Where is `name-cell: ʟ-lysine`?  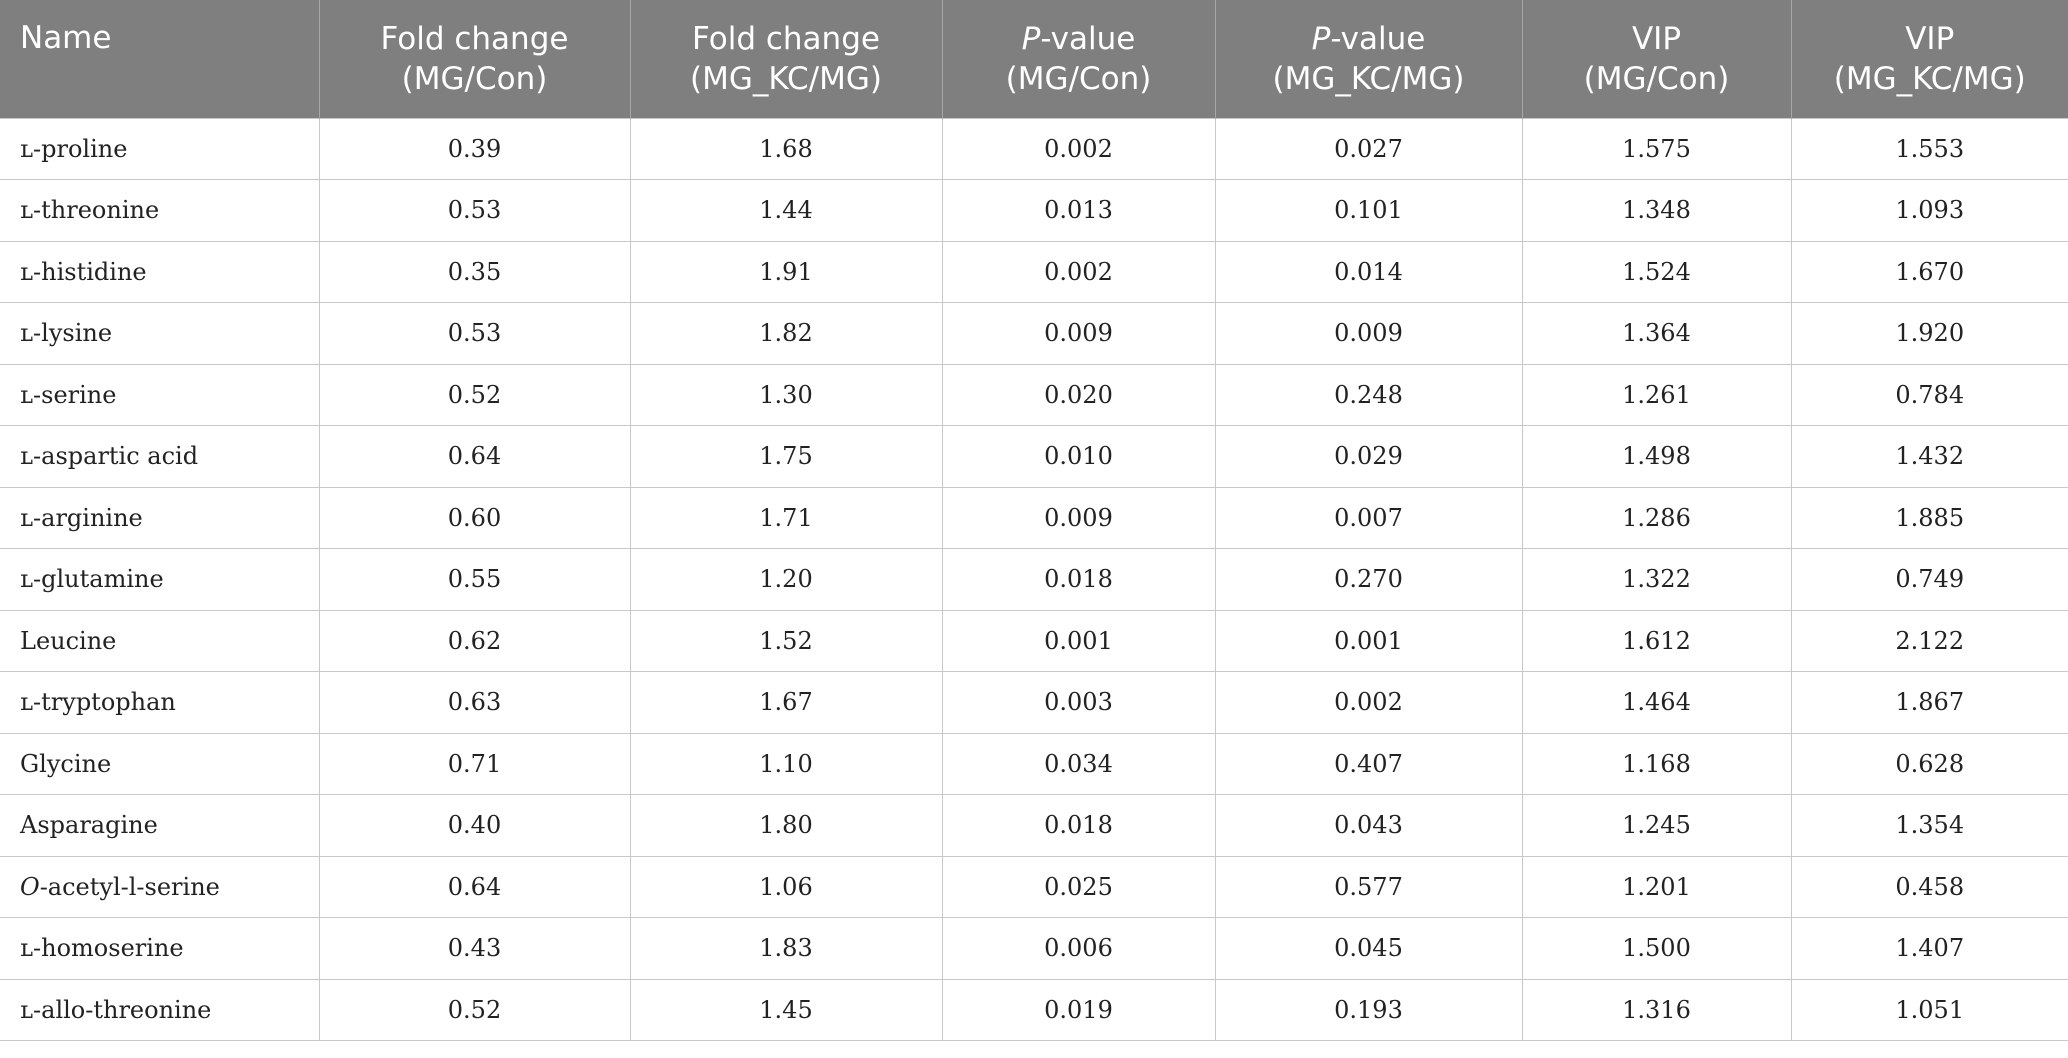 name-cell: ʟ-lysine is located at coordinates (160, 333).